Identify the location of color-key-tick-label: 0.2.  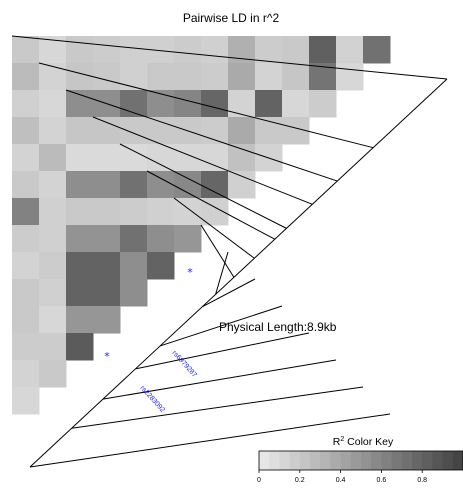
(300, 480).